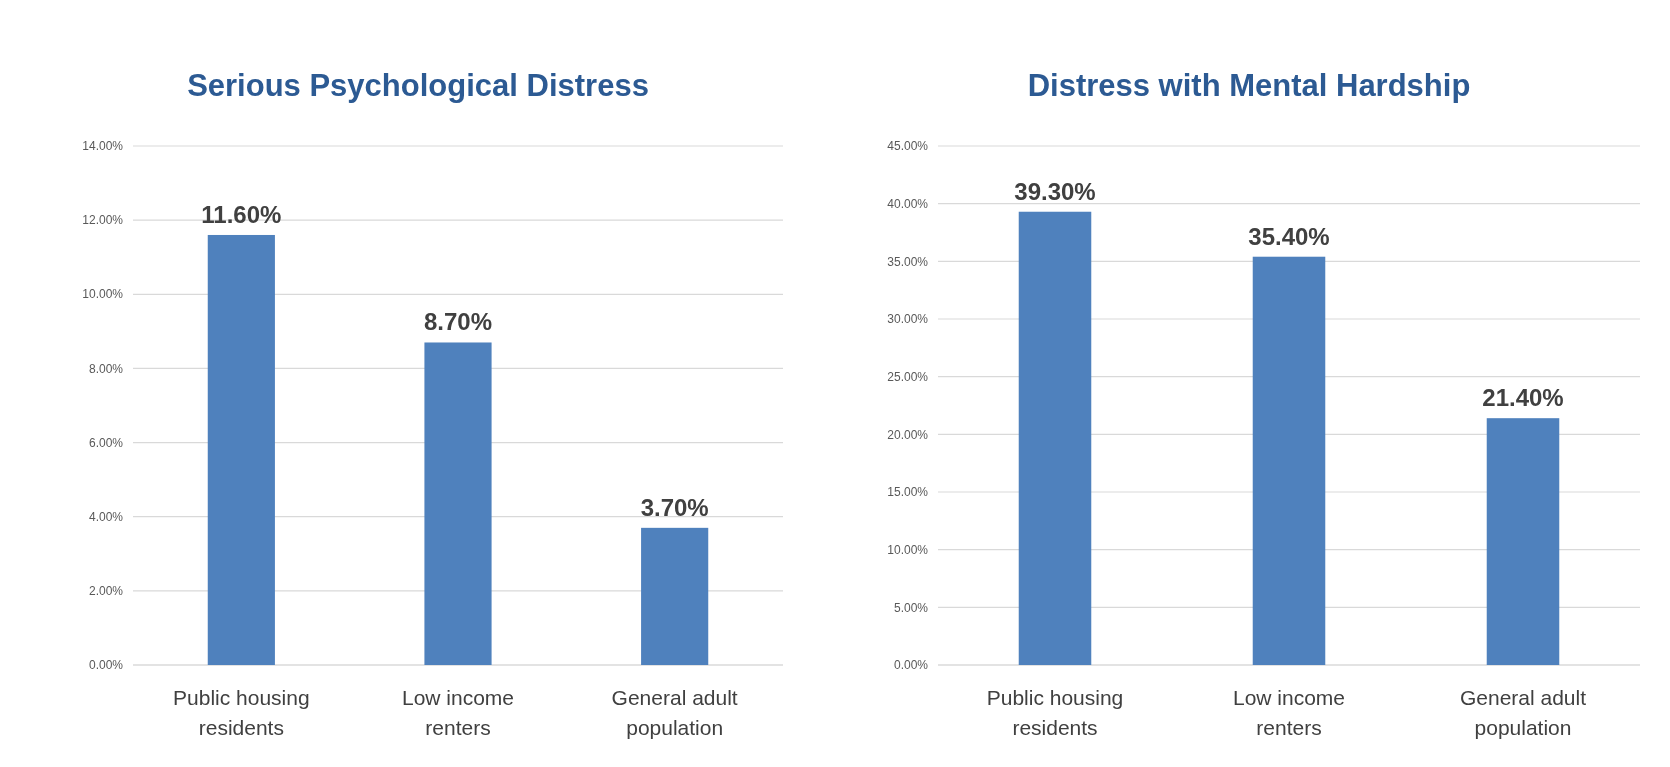 The image size is (1670, 767). What do you see at coordinates (106, 442) in the screenshot?
I see `y-tick-label: 6.00%` at bounding box center [106, 442].